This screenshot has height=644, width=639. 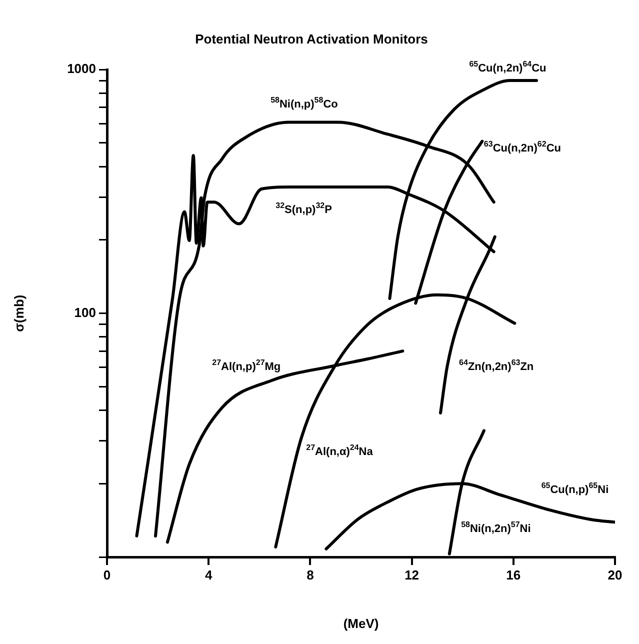 I want to click on x-tick-label: 12, so click(x=412, y=574).